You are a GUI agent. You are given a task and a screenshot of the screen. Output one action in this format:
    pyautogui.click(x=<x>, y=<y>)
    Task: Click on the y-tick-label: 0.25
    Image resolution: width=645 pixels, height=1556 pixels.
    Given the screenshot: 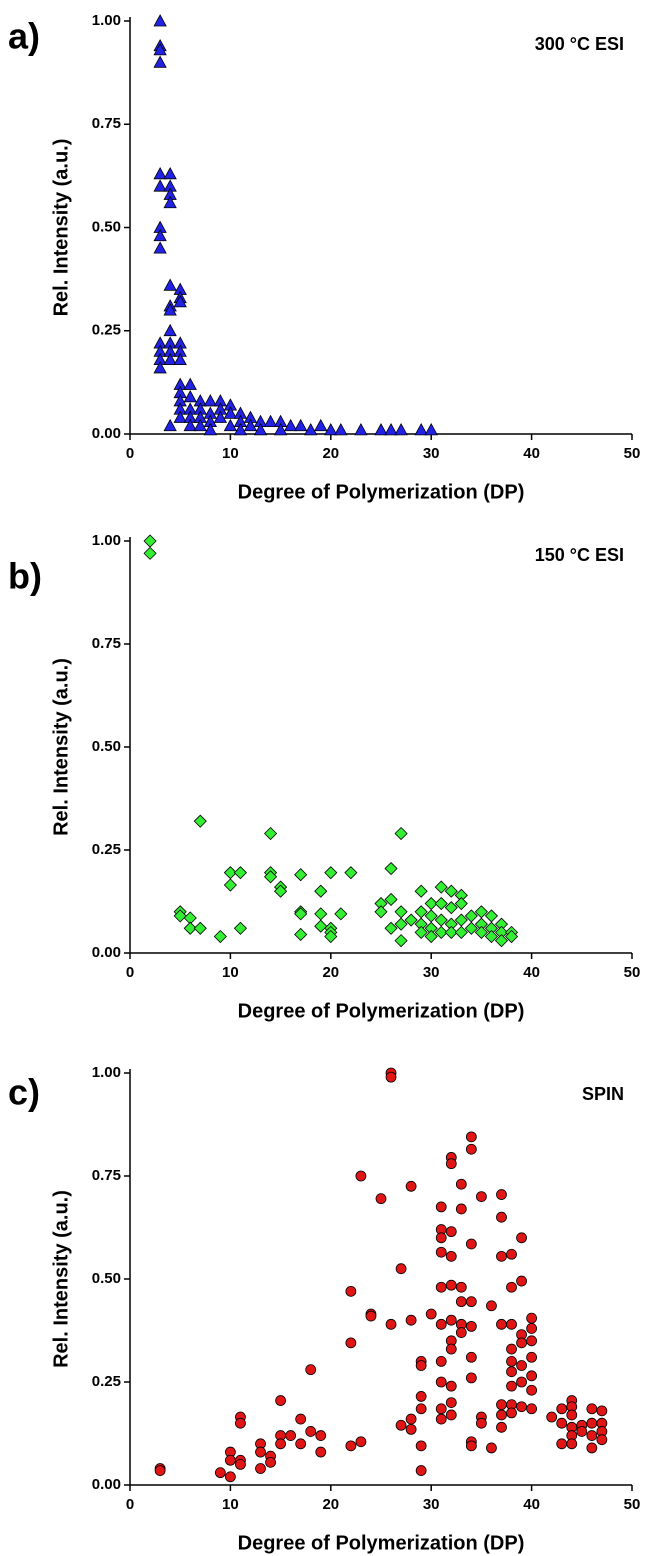 What is the action you would take?
    pyautogui.click(x=106, y=330)
    